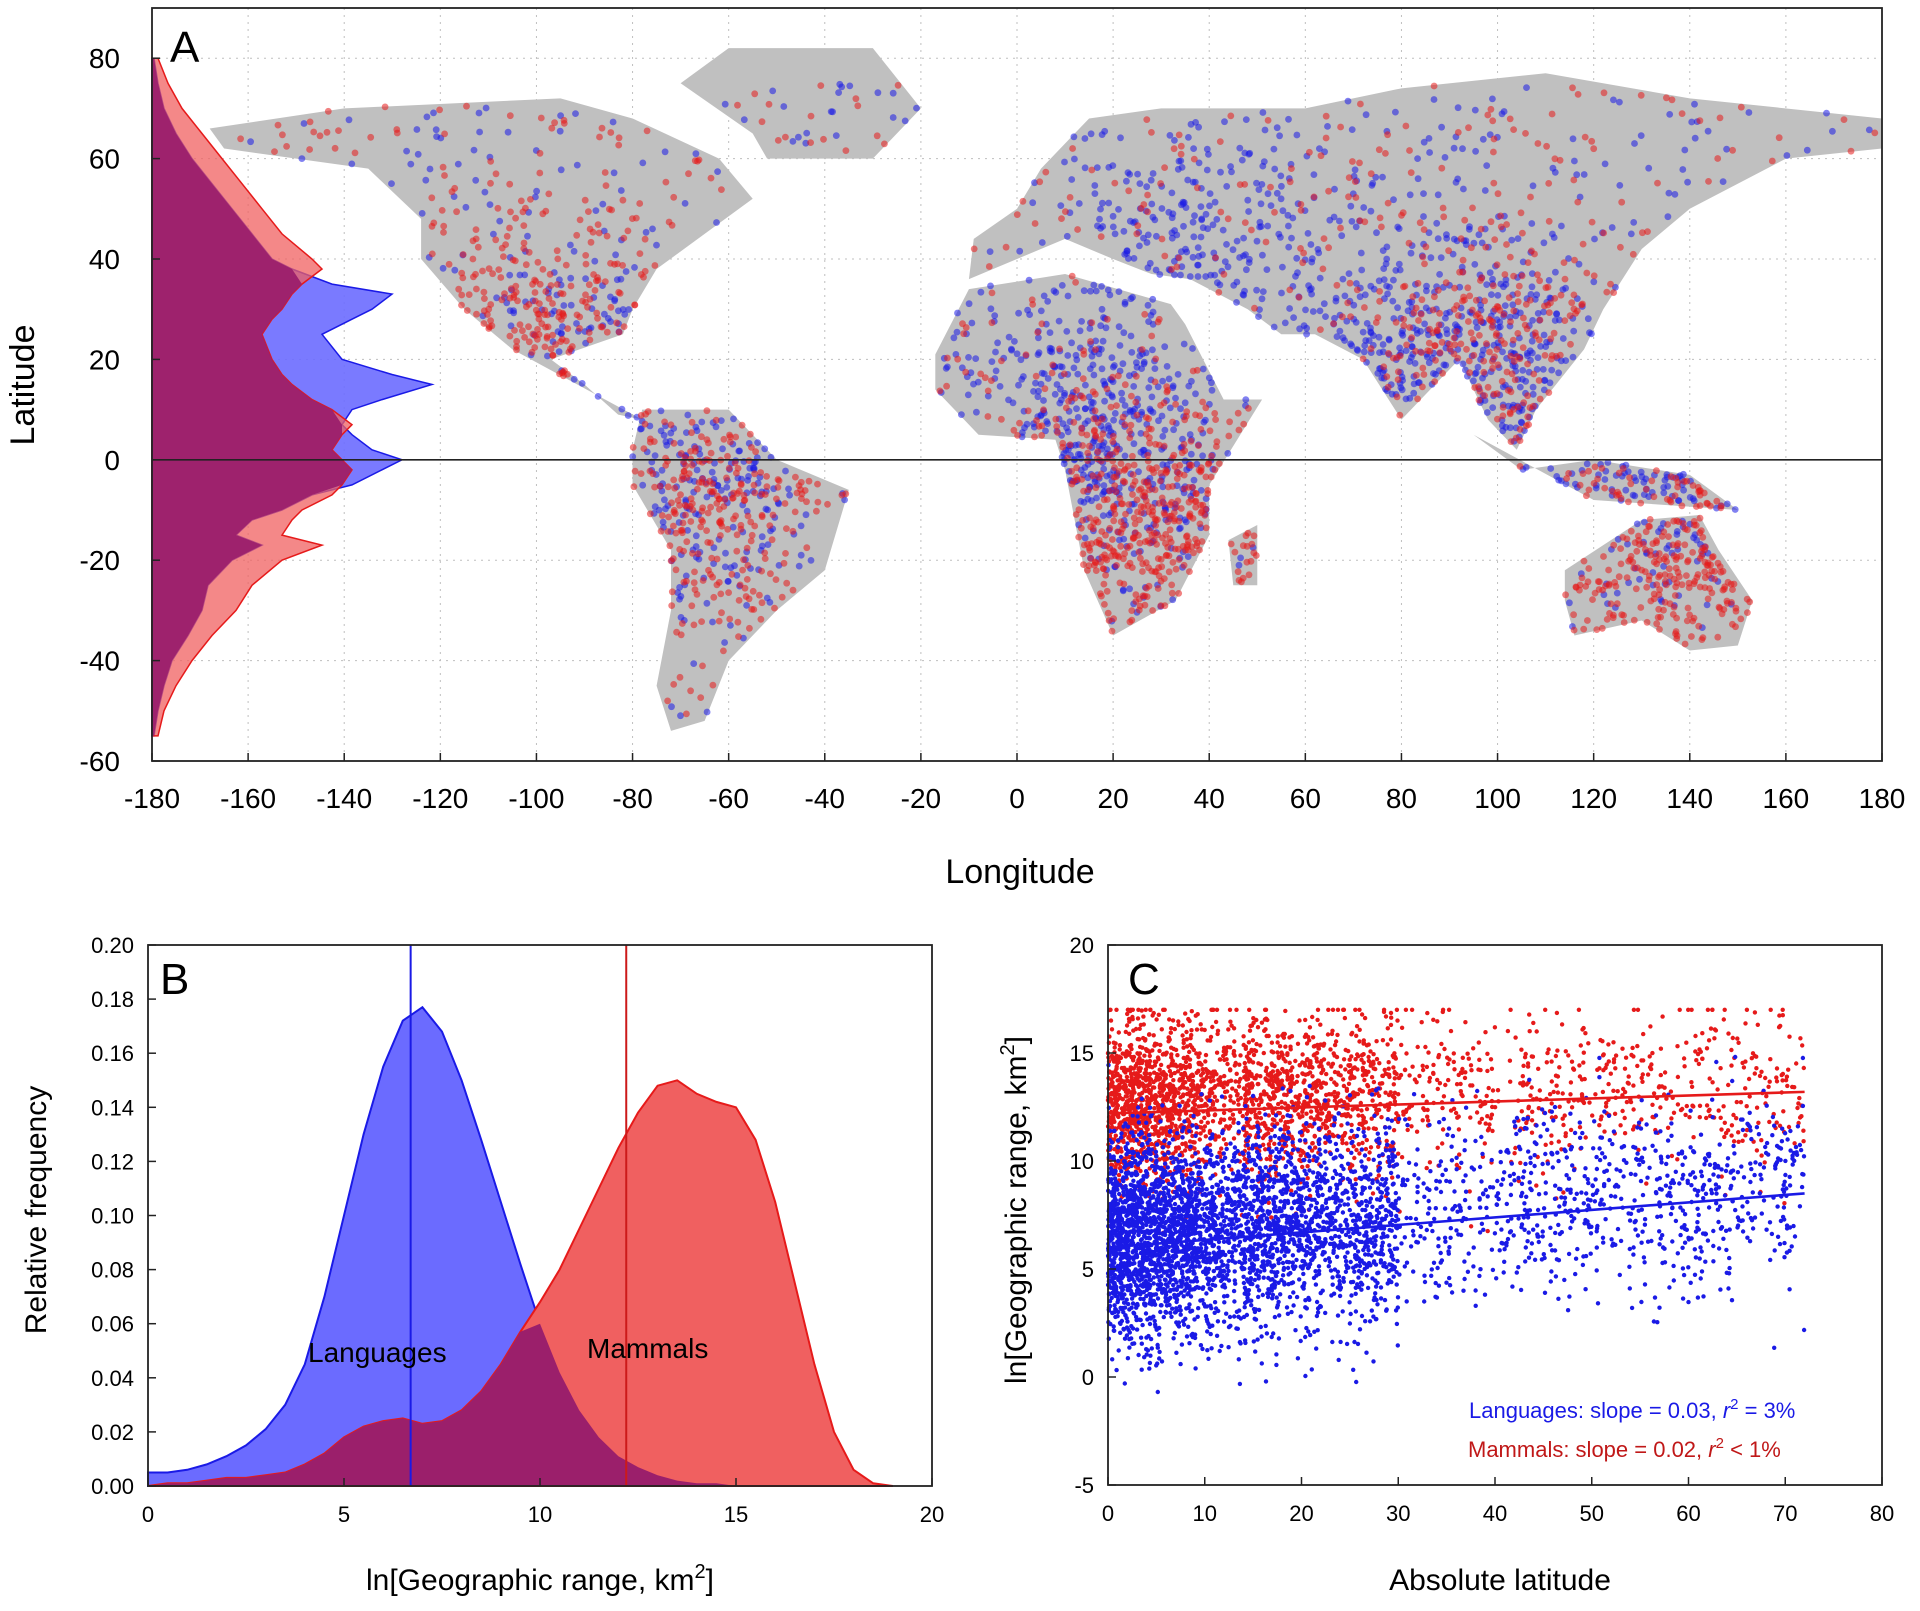  What do you see at coordinates (1305, 798) in the screenshot?
I see `a-xtick-label: 60` at bounding box center [1305, 798].